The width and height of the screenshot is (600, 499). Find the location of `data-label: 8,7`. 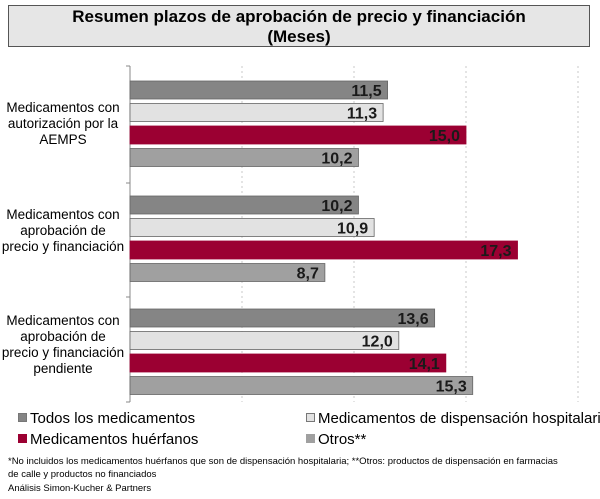

data-label: 8,7 is located at coordinates (308, 274).